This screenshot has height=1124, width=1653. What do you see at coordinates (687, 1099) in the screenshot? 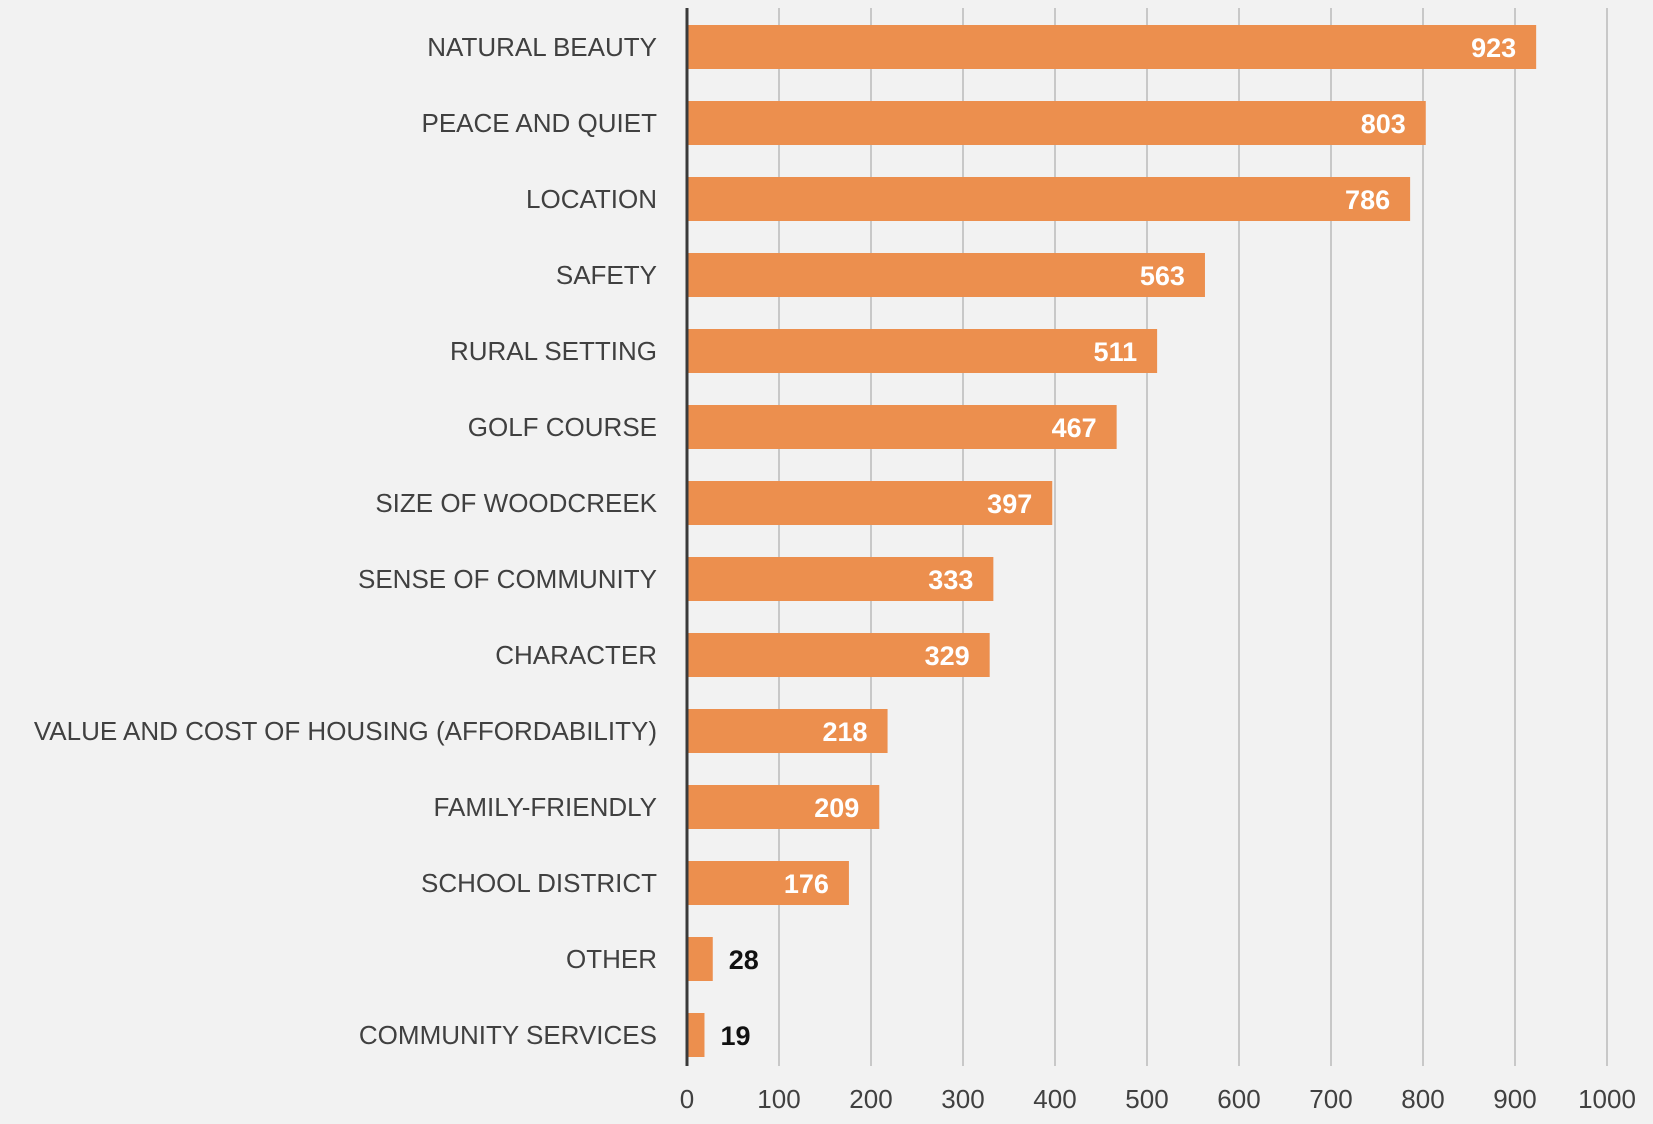
I see `x-tick-label: 0` at bounding box center [687, 1099].